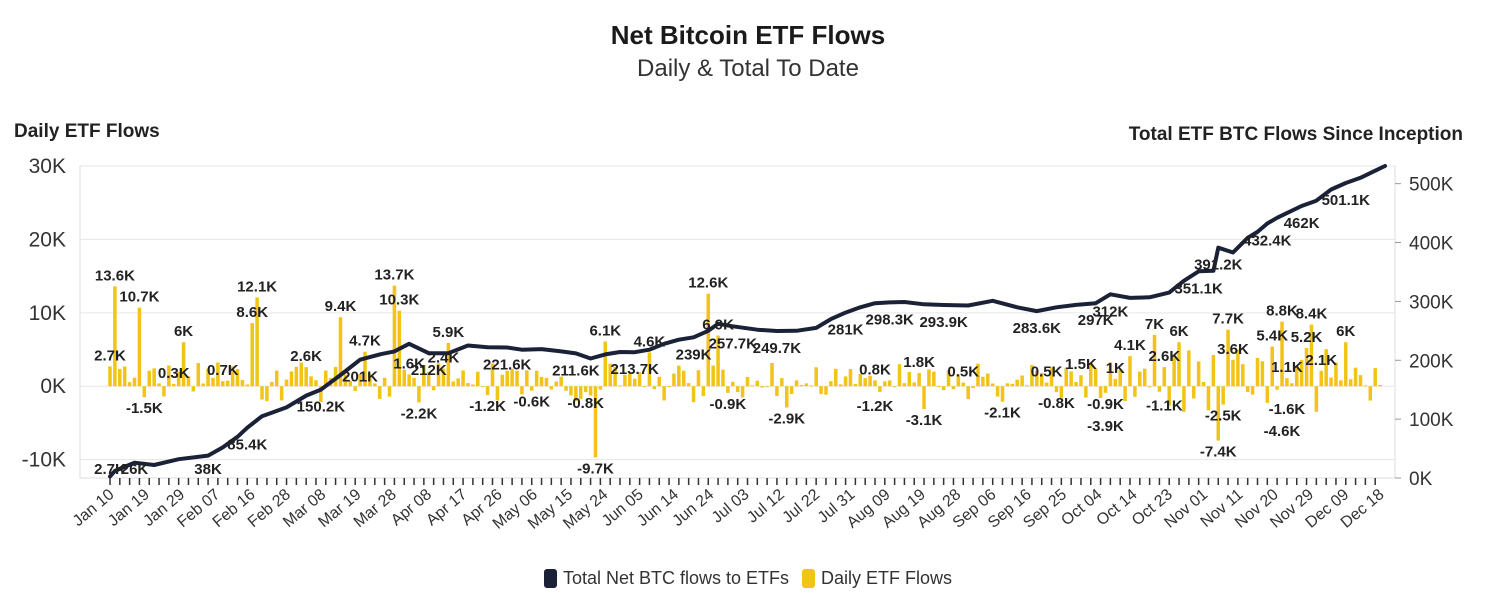 The image size is (1496, 599). I want to click on y-left-tick-label: 10K, so click(47, 313).